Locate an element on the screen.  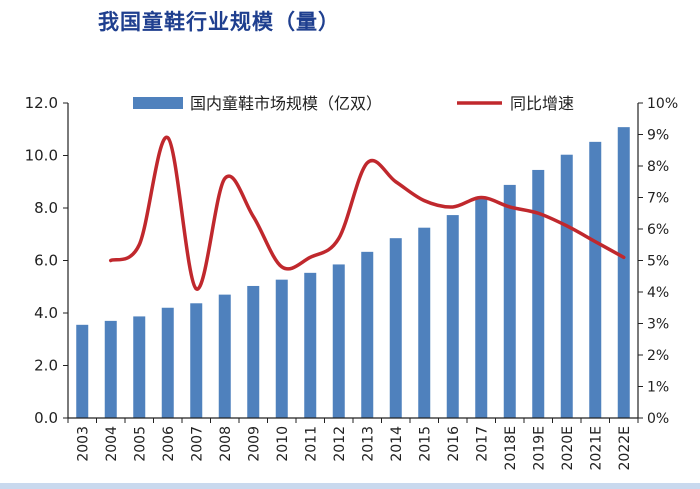
legend-bar-label: 国内童鞋市场规模（亿双） is located at coordinates (286, 103).